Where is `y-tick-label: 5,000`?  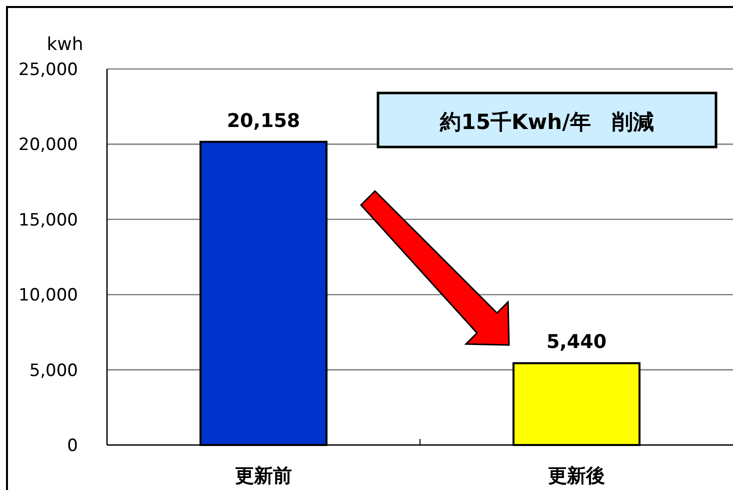
y-tick-label: 5,000 is located at coordinates (53, 370).